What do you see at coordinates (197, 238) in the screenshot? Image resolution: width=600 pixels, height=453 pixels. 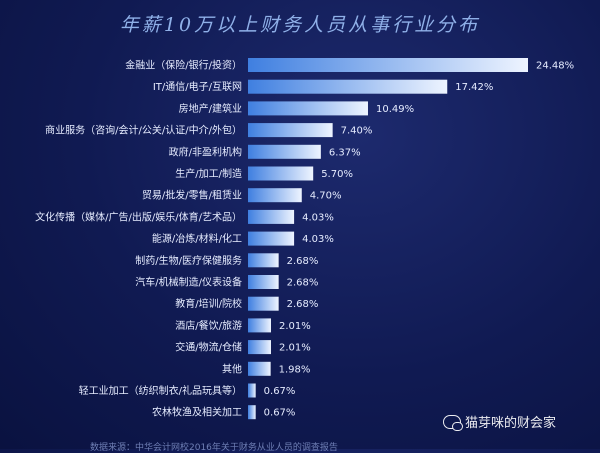 I see `category-label: 能源/冶炼/材料/化工` at bounding box center [197, 238].